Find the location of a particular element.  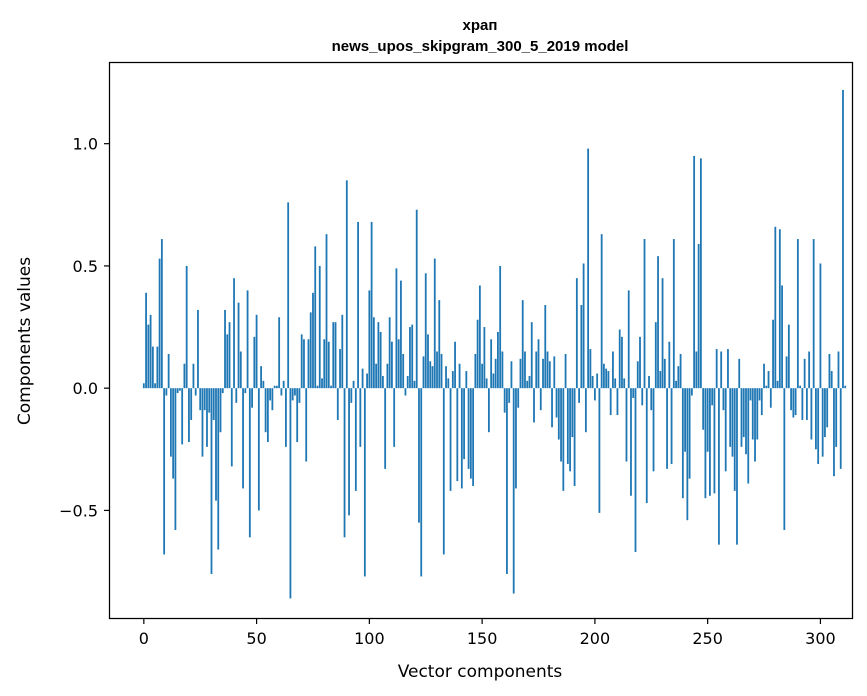

chart-subtitle: news_upos_skipgram_300_5_2019 model is located at coordinates (480, 46).